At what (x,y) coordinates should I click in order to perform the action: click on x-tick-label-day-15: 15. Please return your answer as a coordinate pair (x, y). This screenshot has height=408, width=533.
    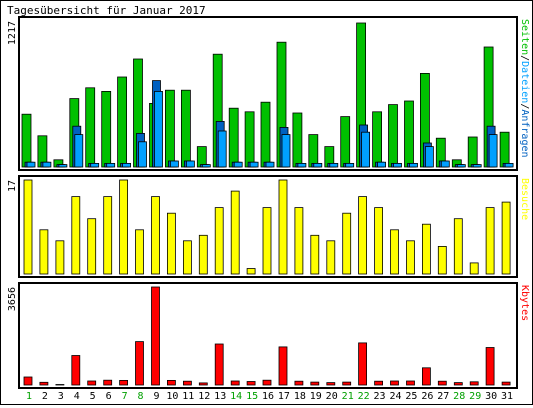
    Looking at the image, I should click on (252, 396).